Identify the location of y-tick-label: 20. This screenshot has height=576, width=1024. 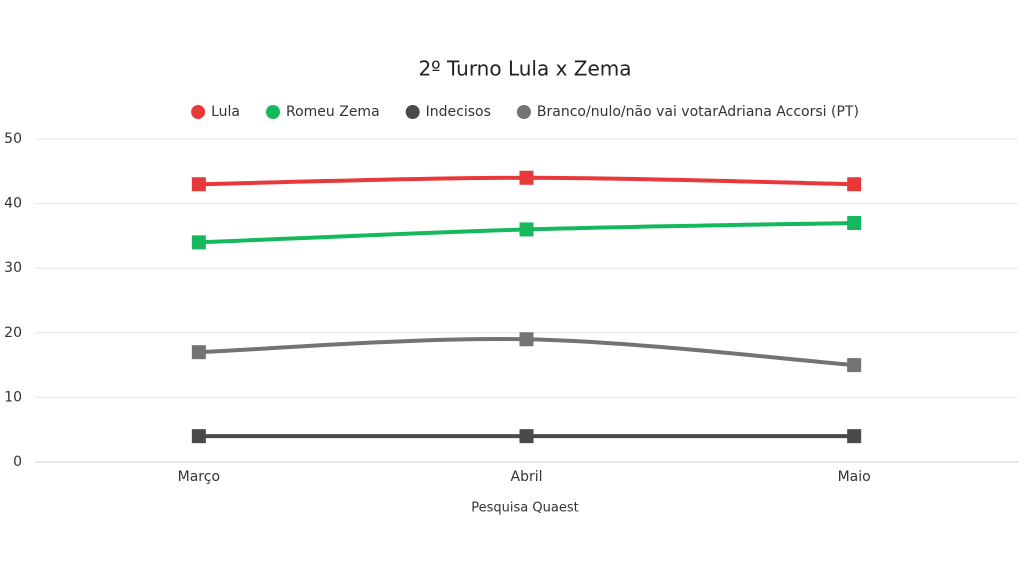
(13, 333).